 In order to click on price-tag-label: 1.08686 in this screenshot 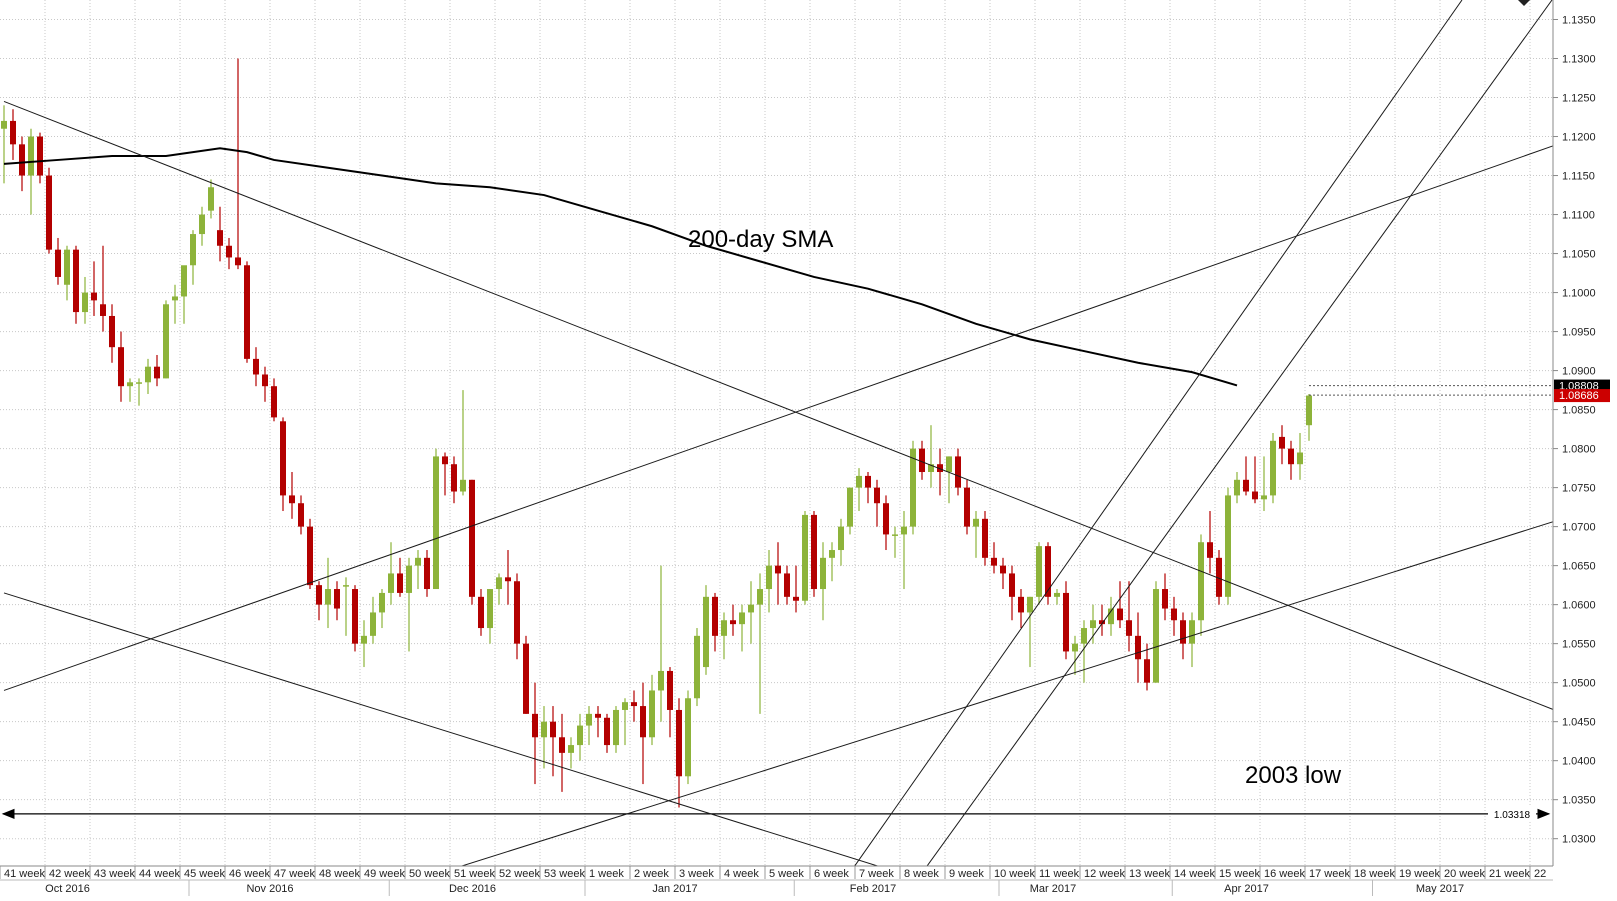, I will do `click(1579, 396)`.